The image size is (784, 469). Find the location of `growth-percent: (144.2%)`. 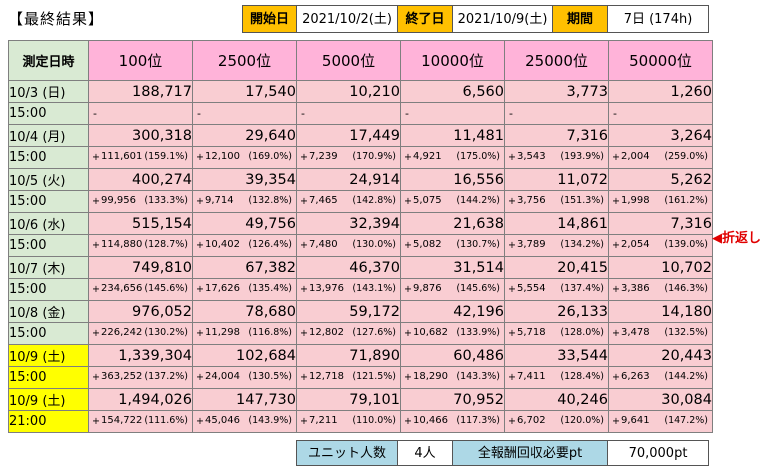

growth-percent: (144.2%) is located at coordinates (478, 200).